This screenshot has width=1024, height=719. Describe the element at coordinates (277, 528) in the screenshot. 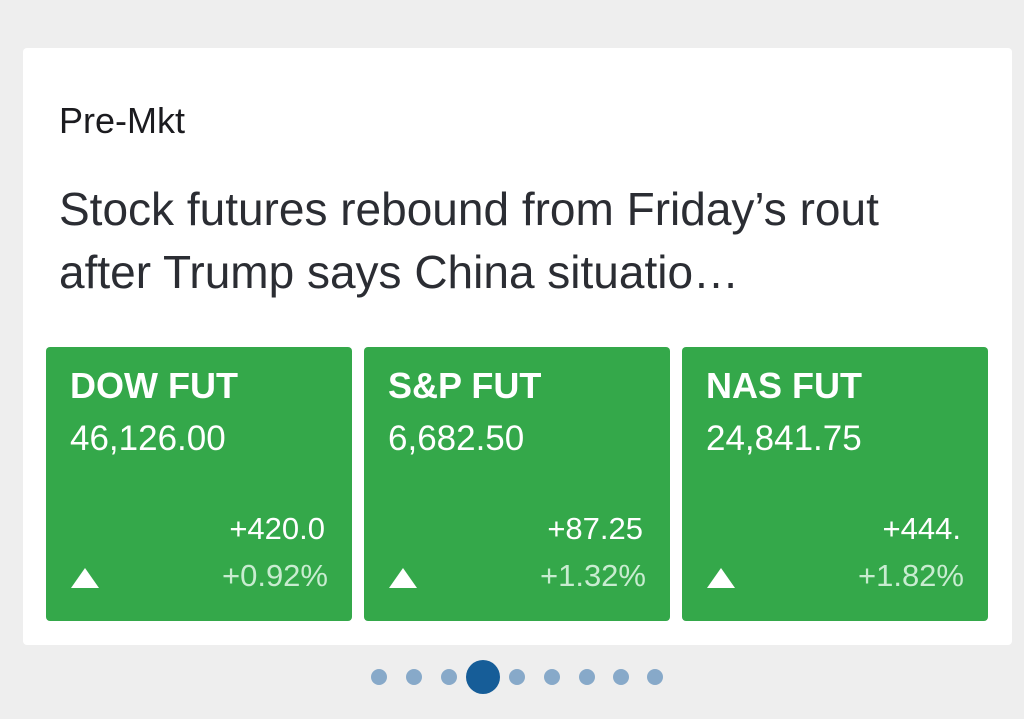

I see `tile-change: +420.0` at that location.